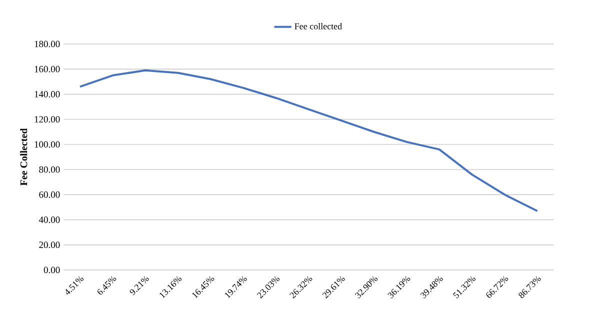 This screenshot has width=600, height=321. I want to click on y-tick-label: 20.00, so click(49, 245).